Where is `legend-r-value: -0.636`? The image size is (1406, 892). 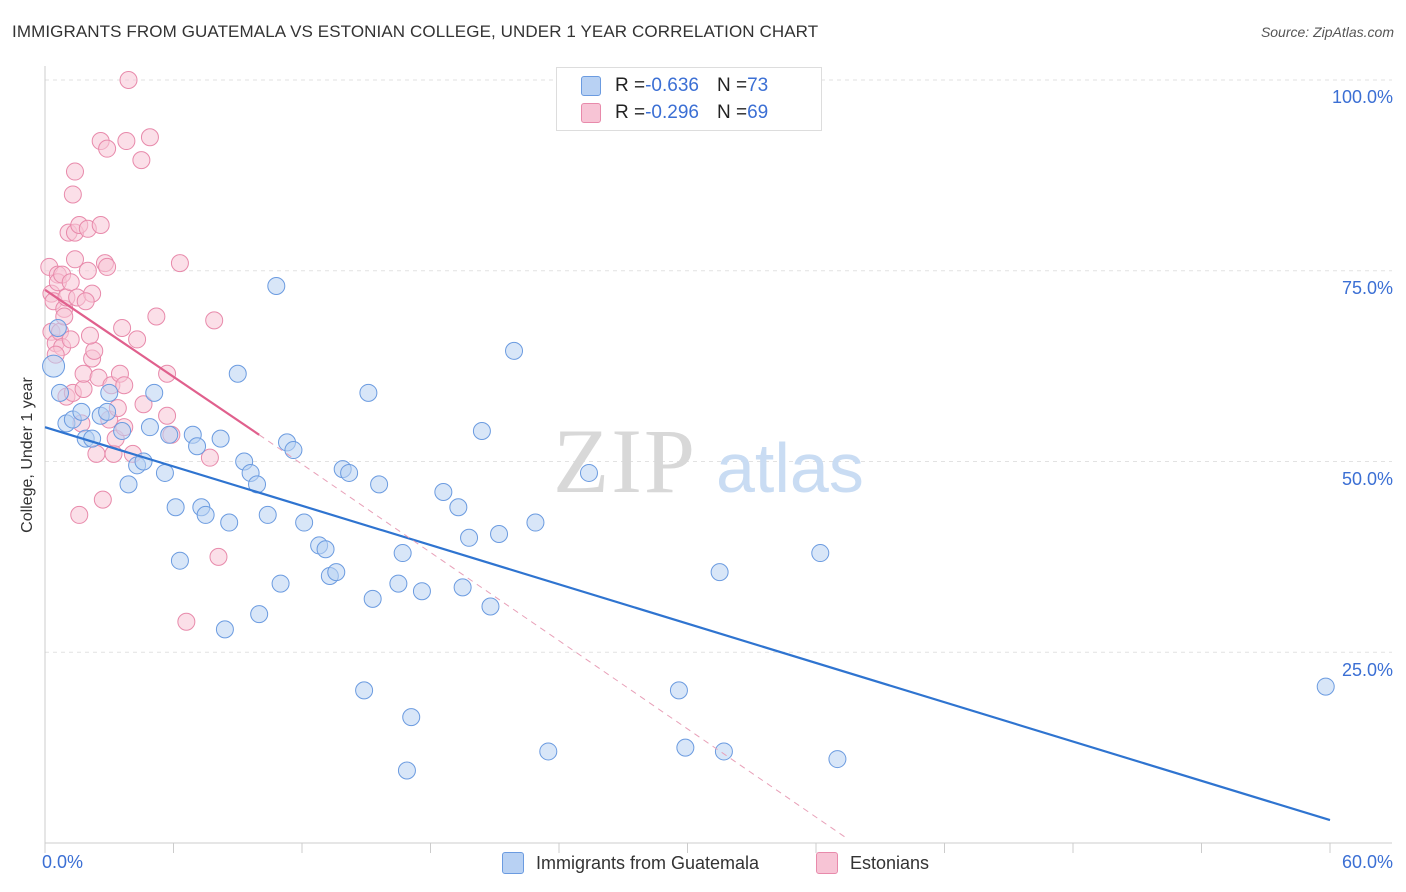 legend-r-value: -0.636 is located at coordinates (672, 85).